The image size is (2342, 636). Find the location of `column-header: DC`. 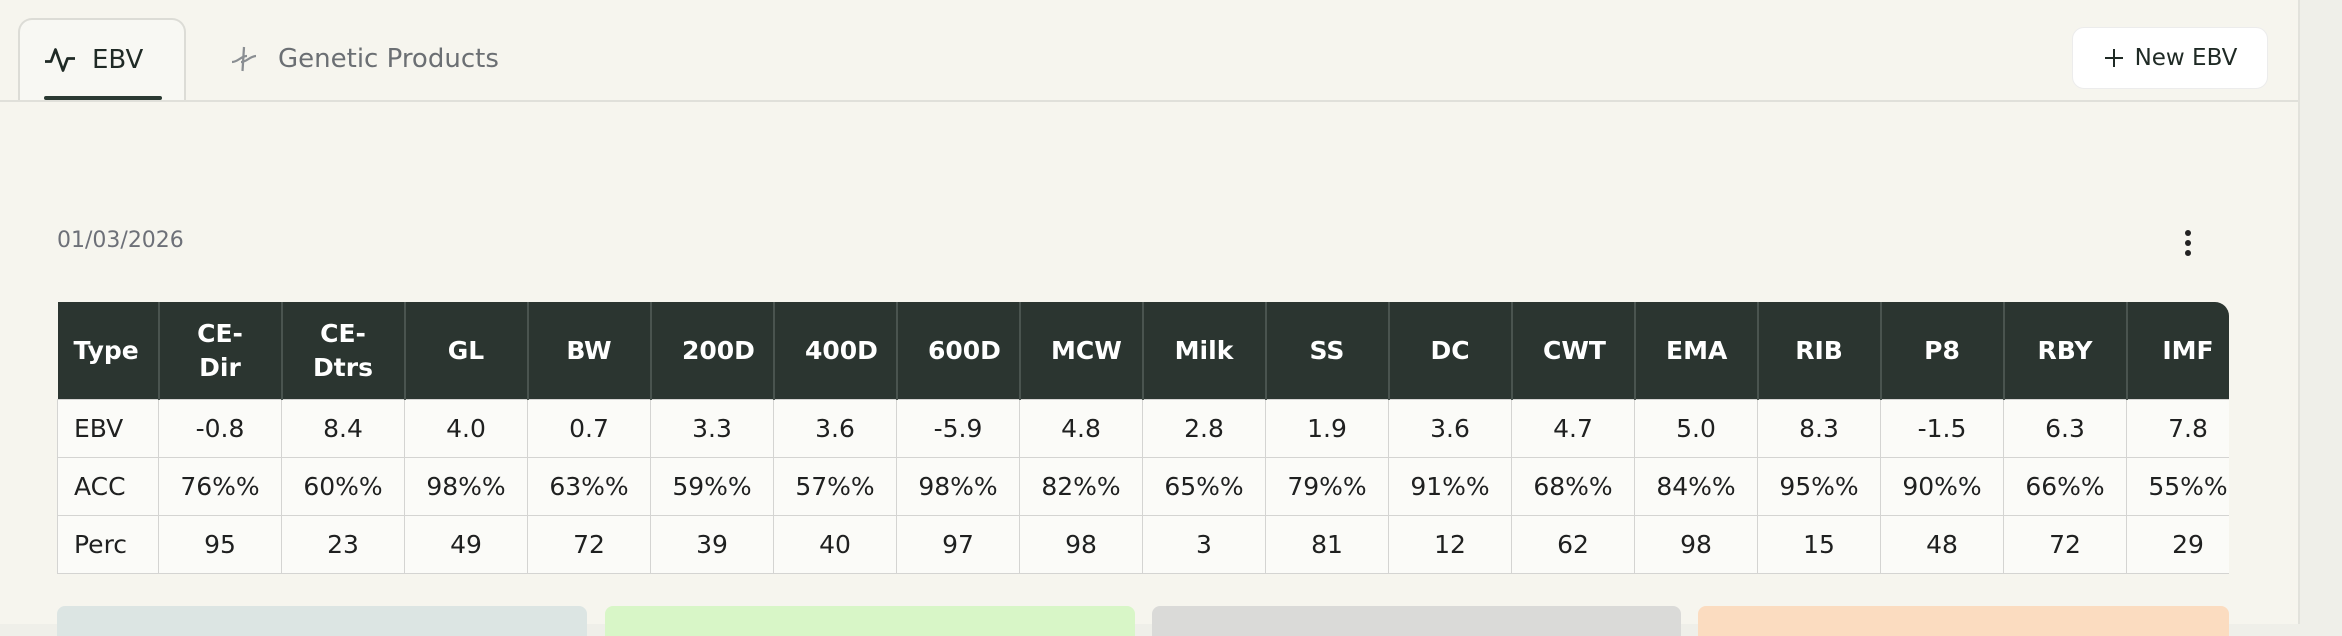

column-header: DC is located at coordinates (1450, 351).